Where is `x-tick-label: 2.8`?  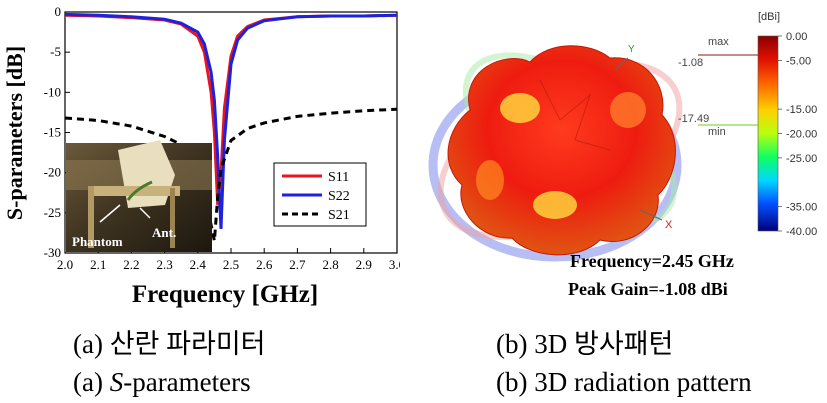 x-tick-label: 2.8 is located at coordinates (330, 264).